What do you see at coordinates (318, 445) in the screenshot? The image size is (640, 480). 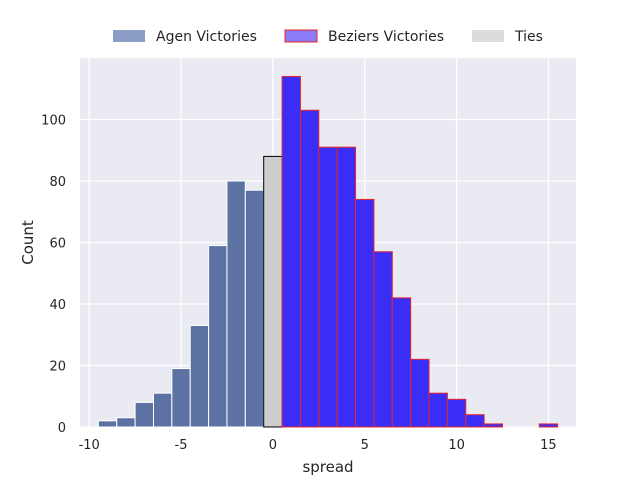 I see `x-tick-labels: -10 -5 0 5 10 15` at bounding box center [318, 445].